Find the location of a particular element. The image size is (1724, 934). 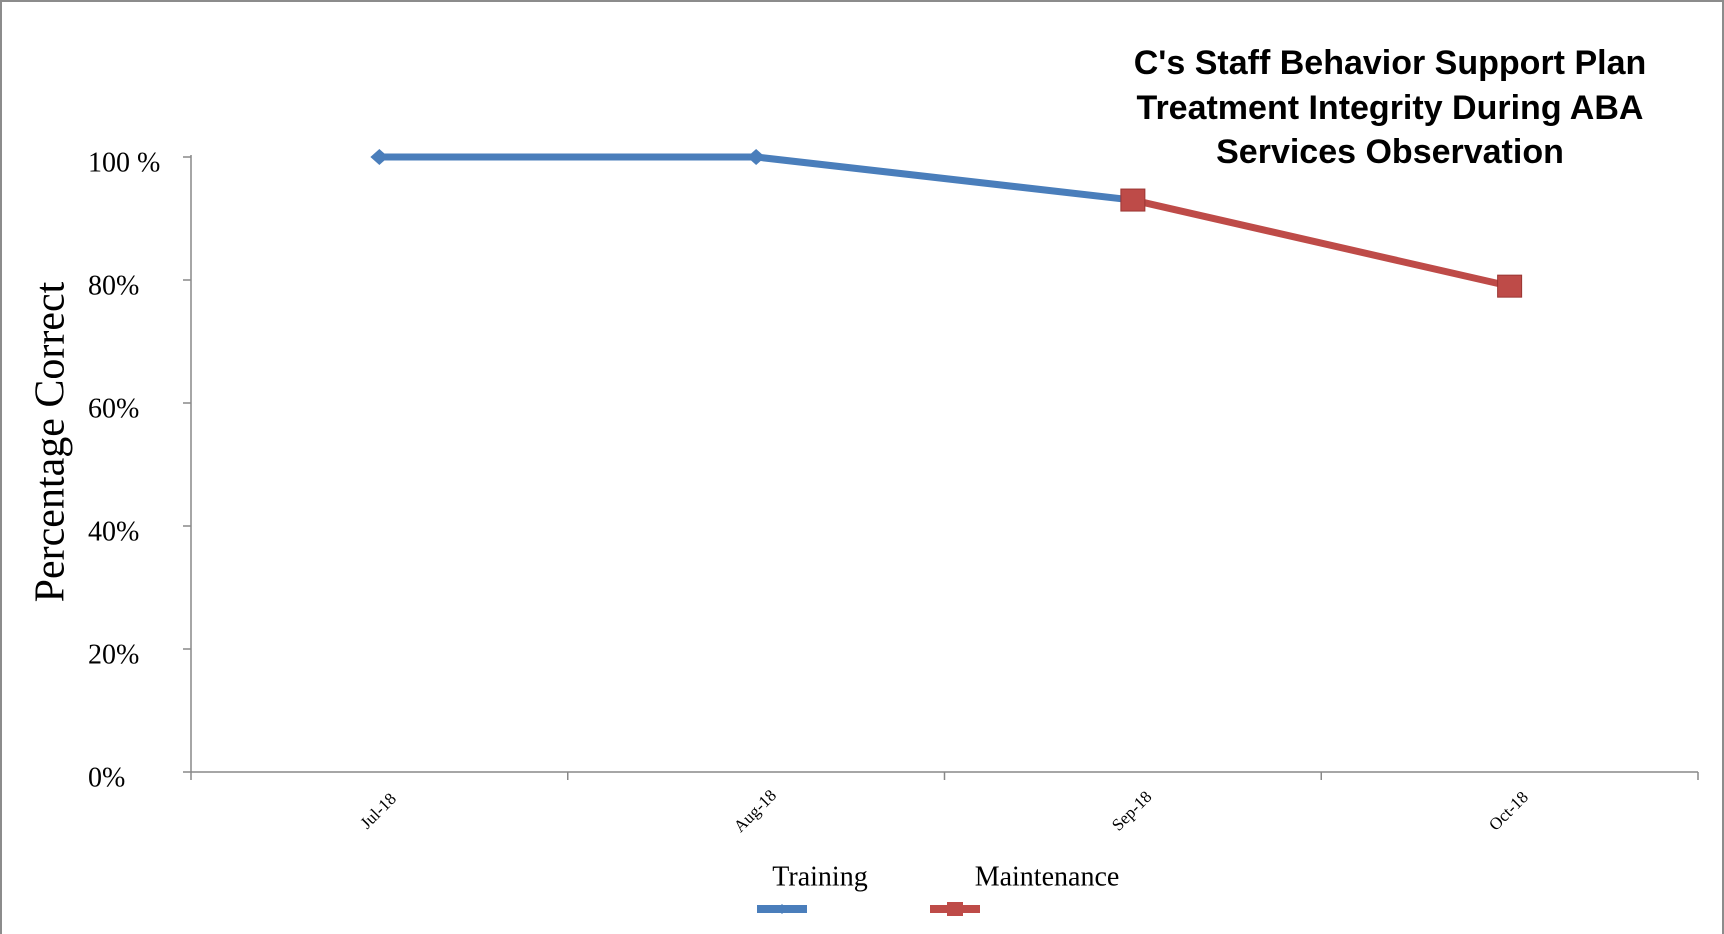

y-tick-label: 80% is located at coordinates (113, 285).